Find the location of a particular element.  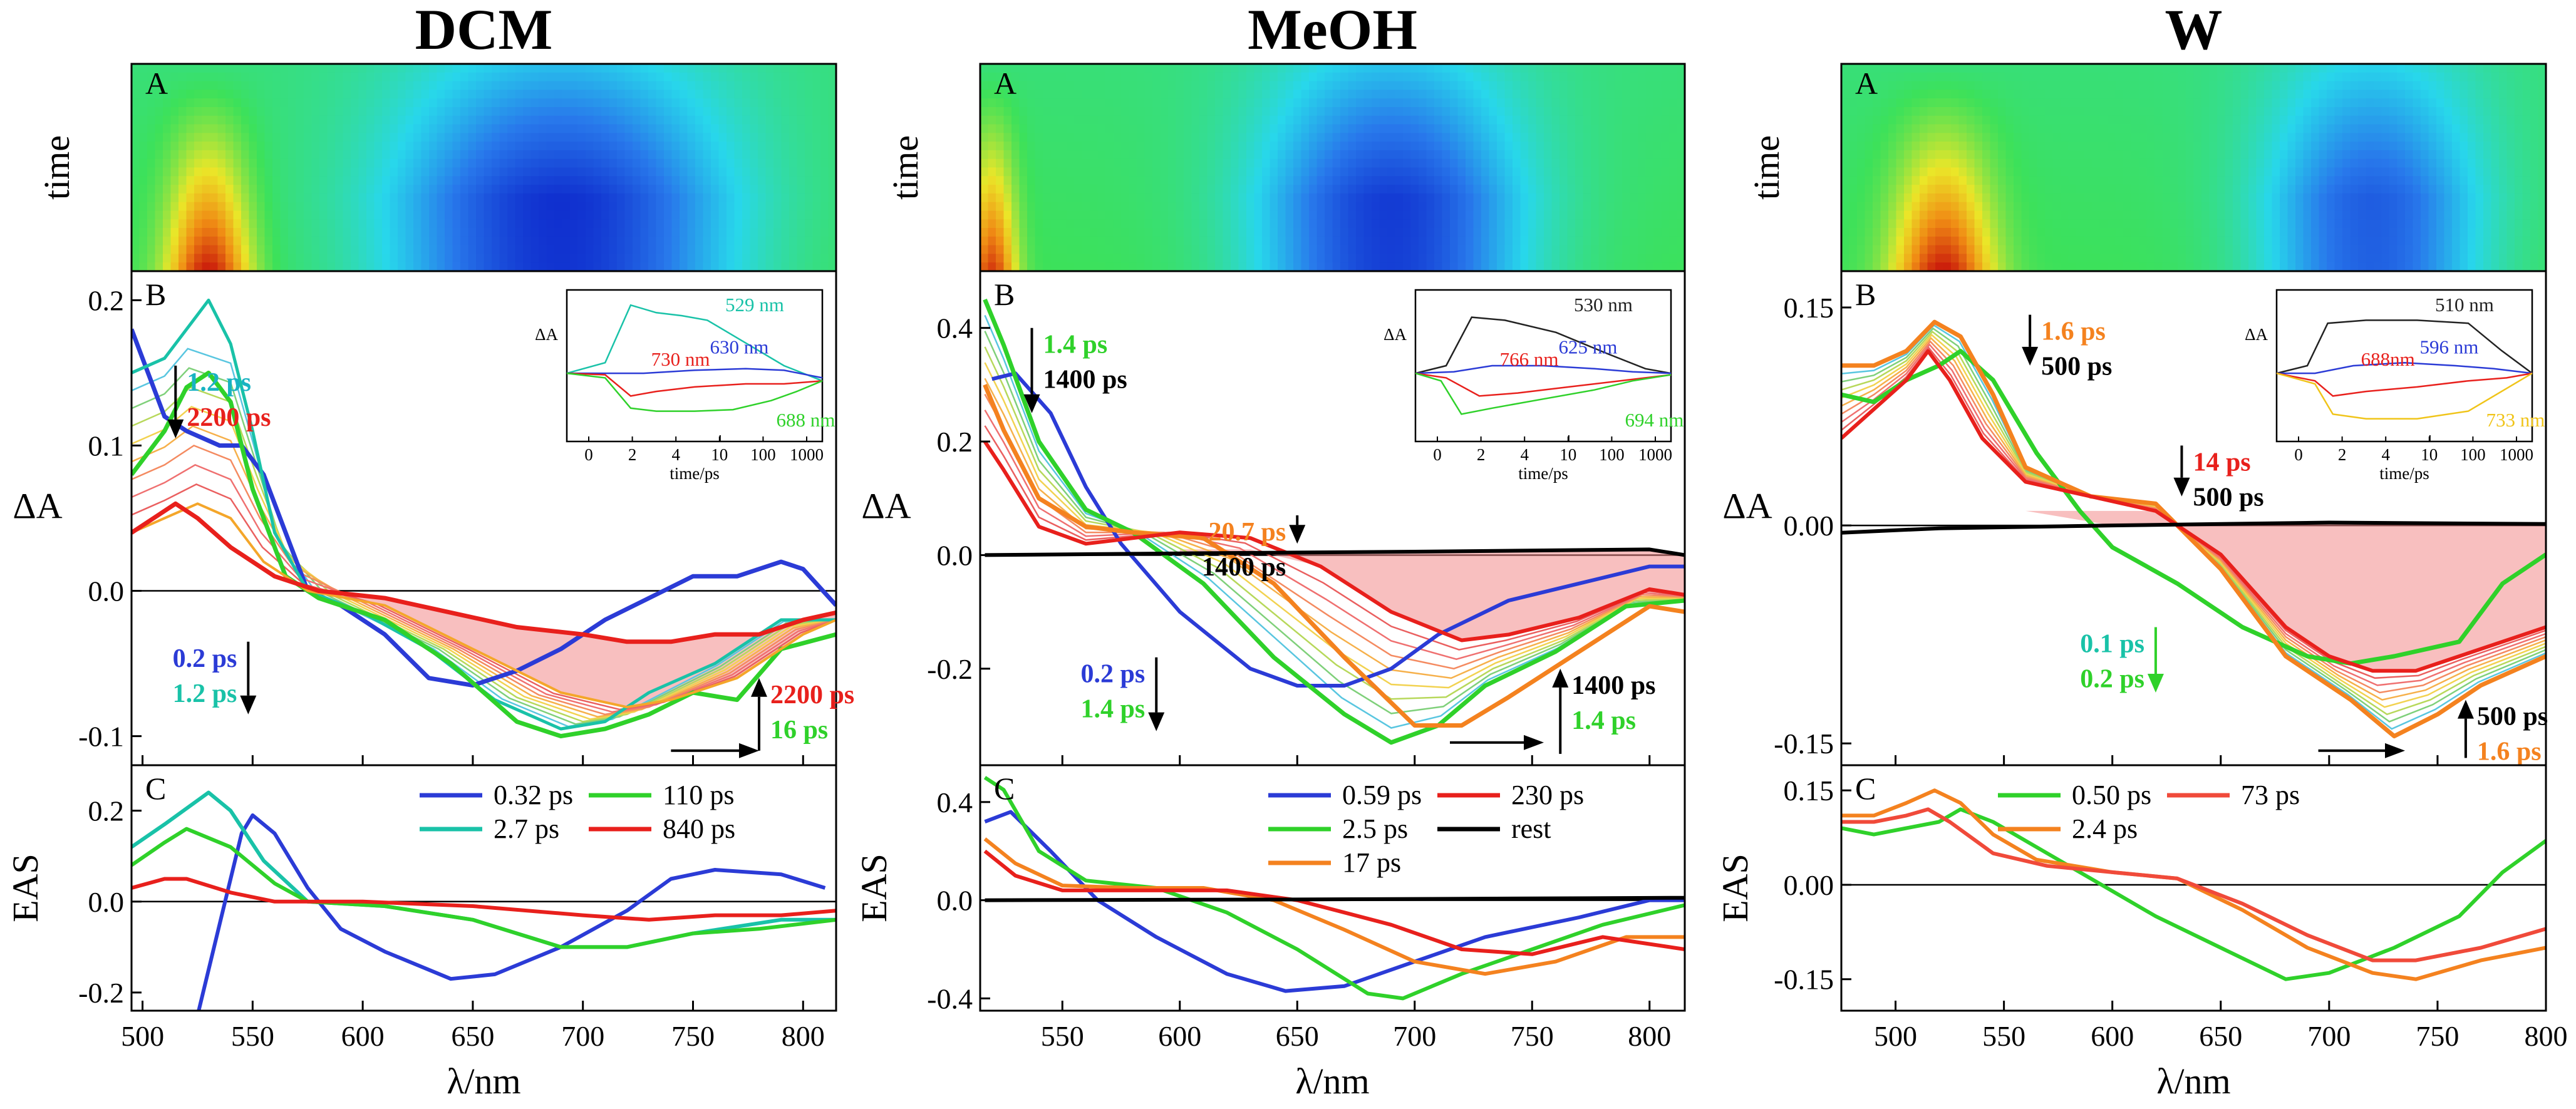

legend-label: 17 ps is located at coordinates (1371, 862).